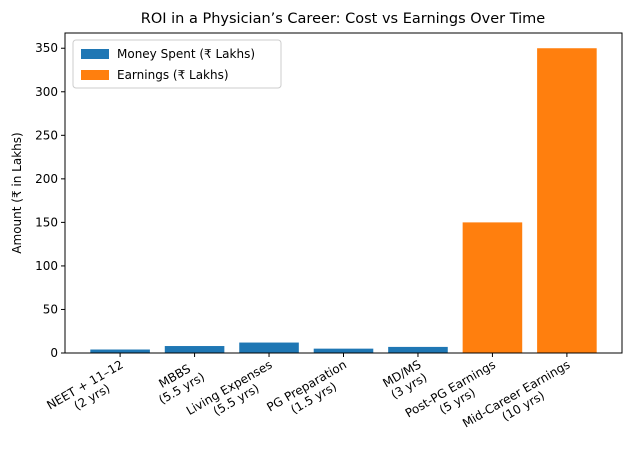 The height and width of the screenshot is (470, 630). I want to click on x-tick-label: Living Expenses(5.5 yrs), so click(233, 393).